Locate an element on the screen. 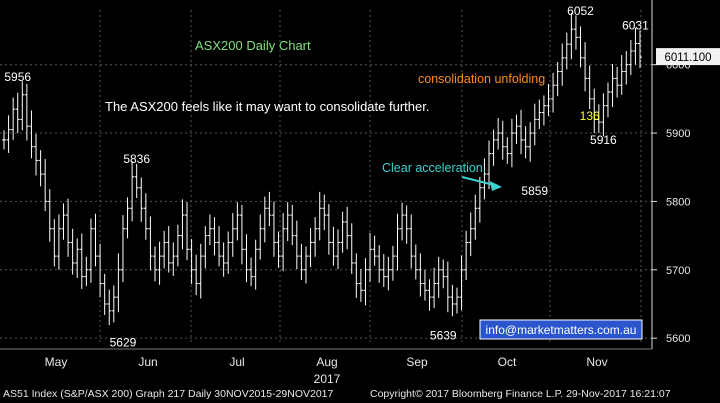  brand-box is located at coordinates (561, 329).